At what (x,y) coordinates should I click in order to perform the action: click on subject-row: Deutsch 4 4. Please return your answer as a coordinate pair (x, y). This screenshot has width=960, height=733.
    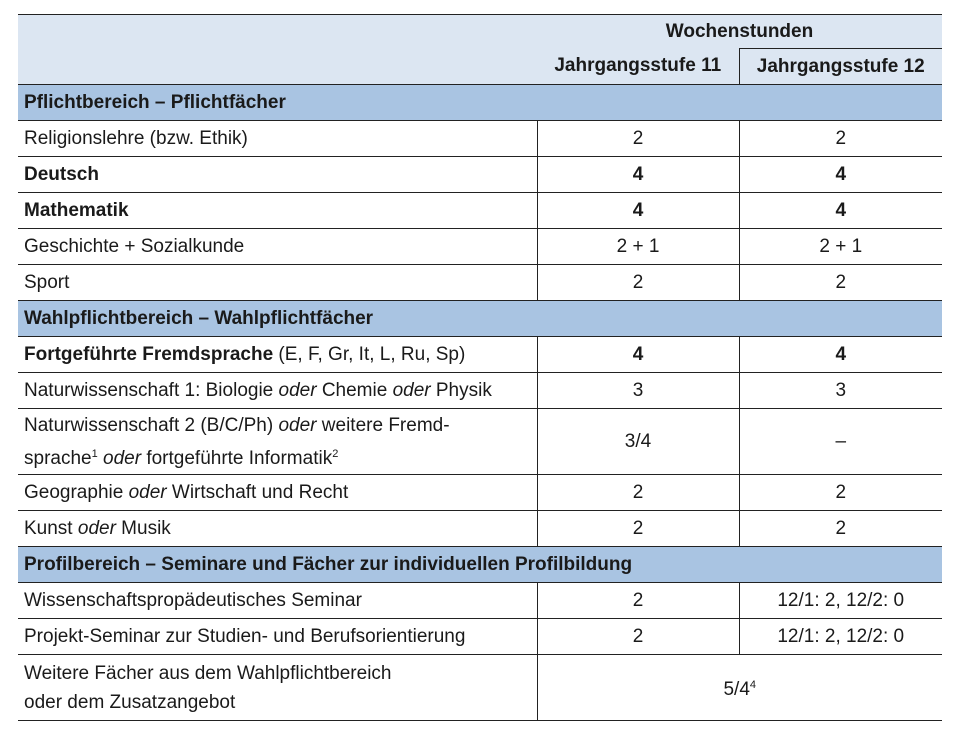
    Looking at the image, I should click on (480, 174).